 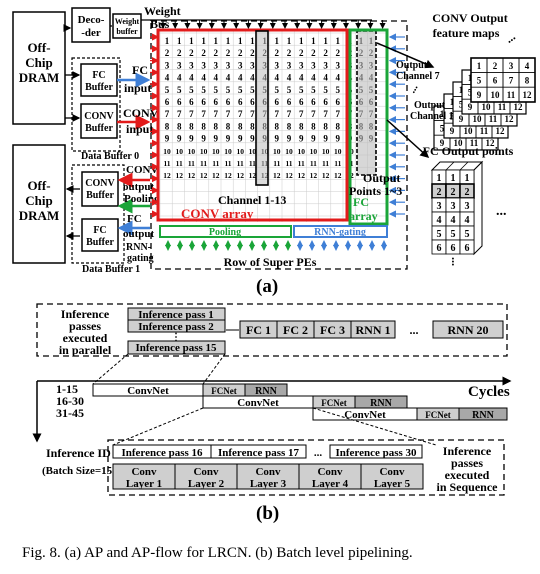 I want to click on subfigure-a-label: (a), so click(x=267, y=286).